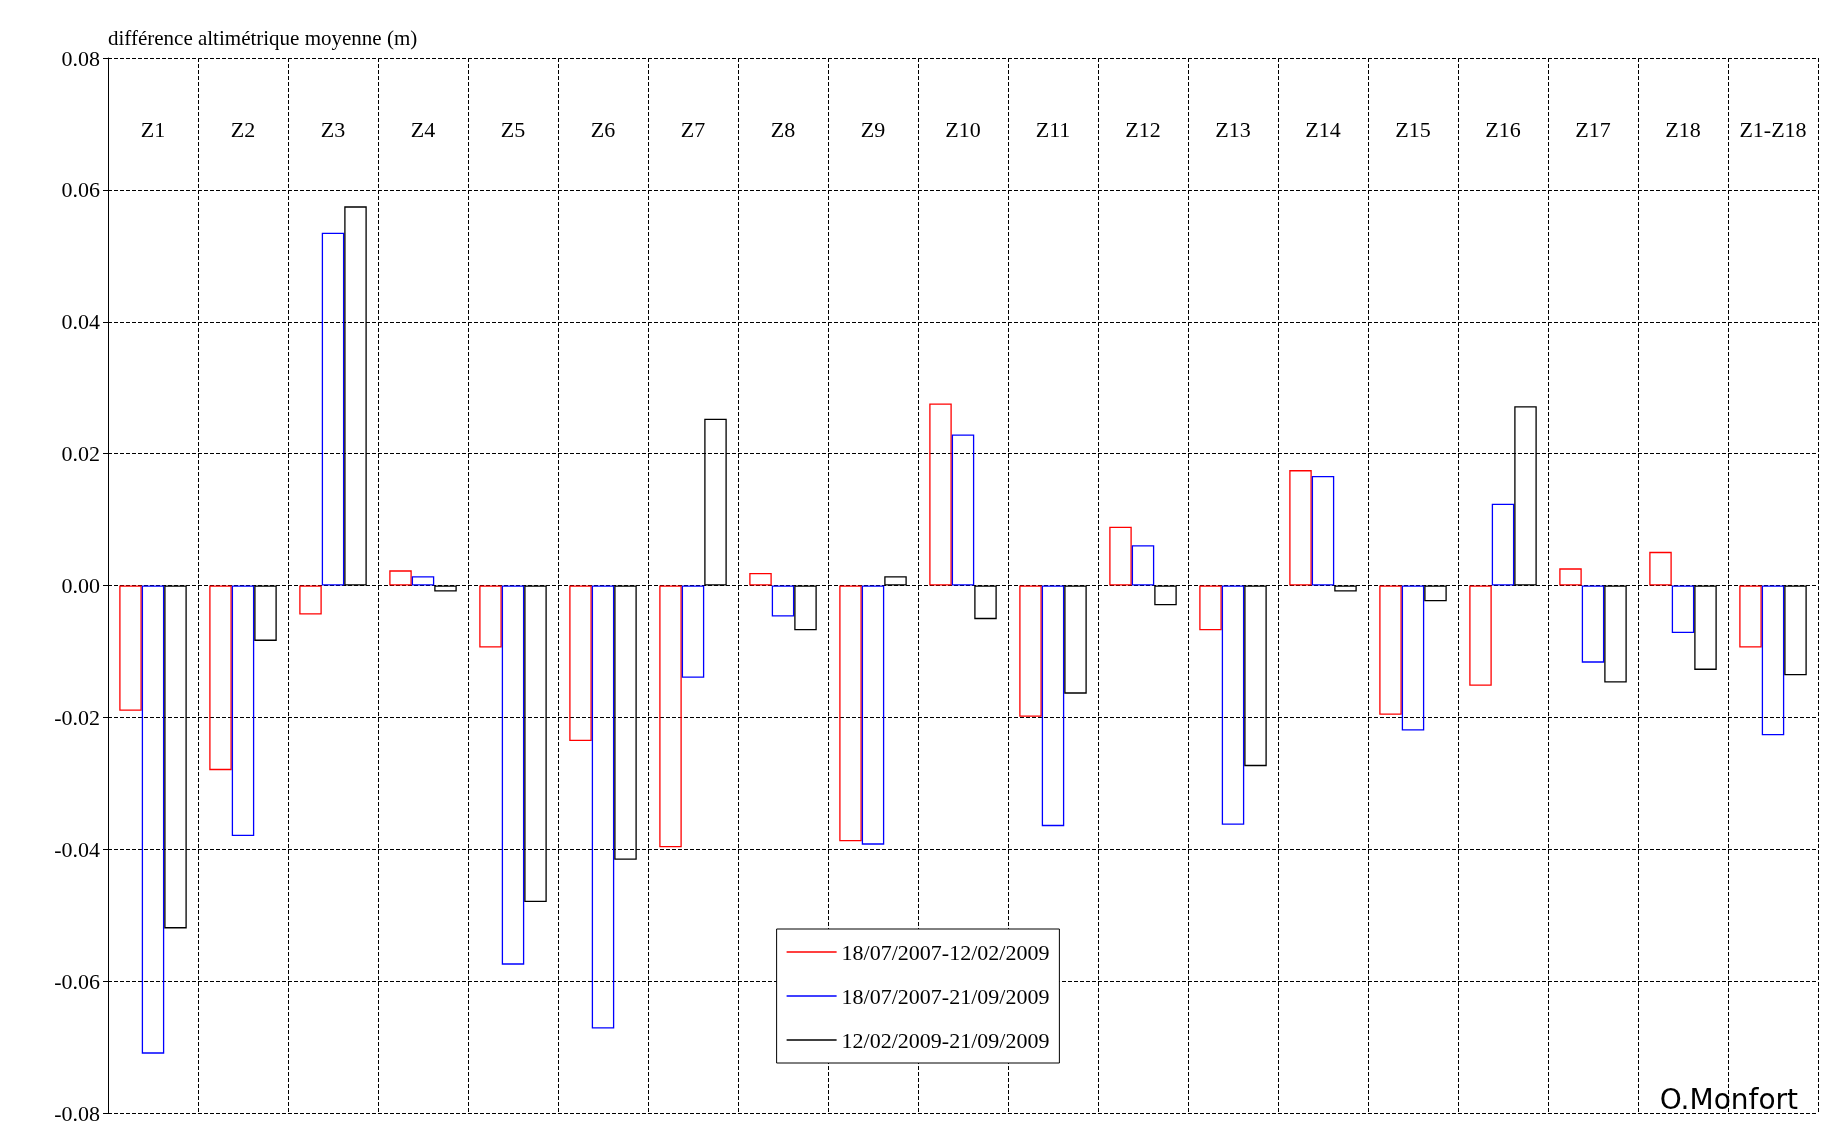 This screenshot has height=1145, width=1841. Describe the element at coordinates (80, 585) in the screenshot. I see `y-tick-label: 0.00` at that location.